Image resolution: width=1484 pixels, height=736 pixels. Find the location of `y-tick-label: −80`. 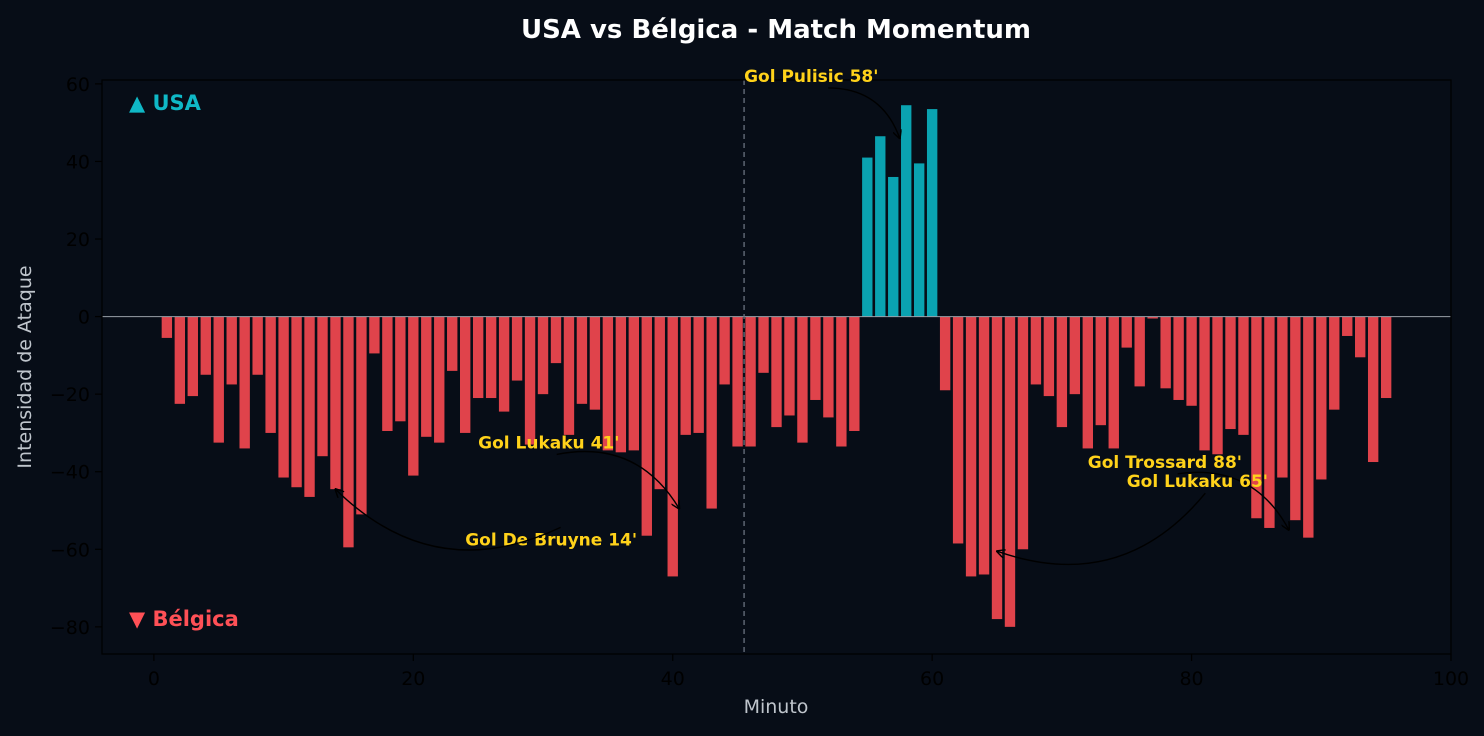

y-tick-label: −80 is located at coordinates (70, 628).